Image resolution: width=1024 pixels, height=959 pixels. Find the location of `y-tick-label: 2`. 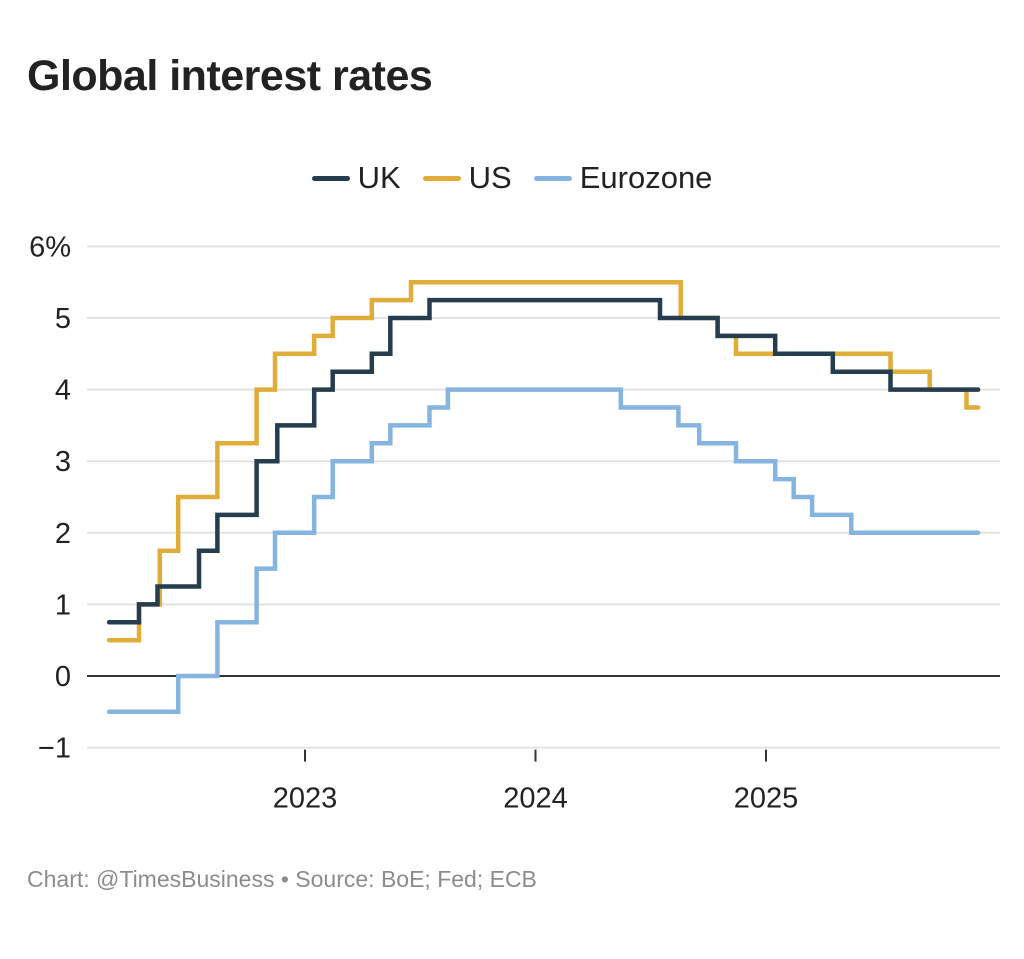

y-tick-label: 2 is located at coordinates (63, 534).